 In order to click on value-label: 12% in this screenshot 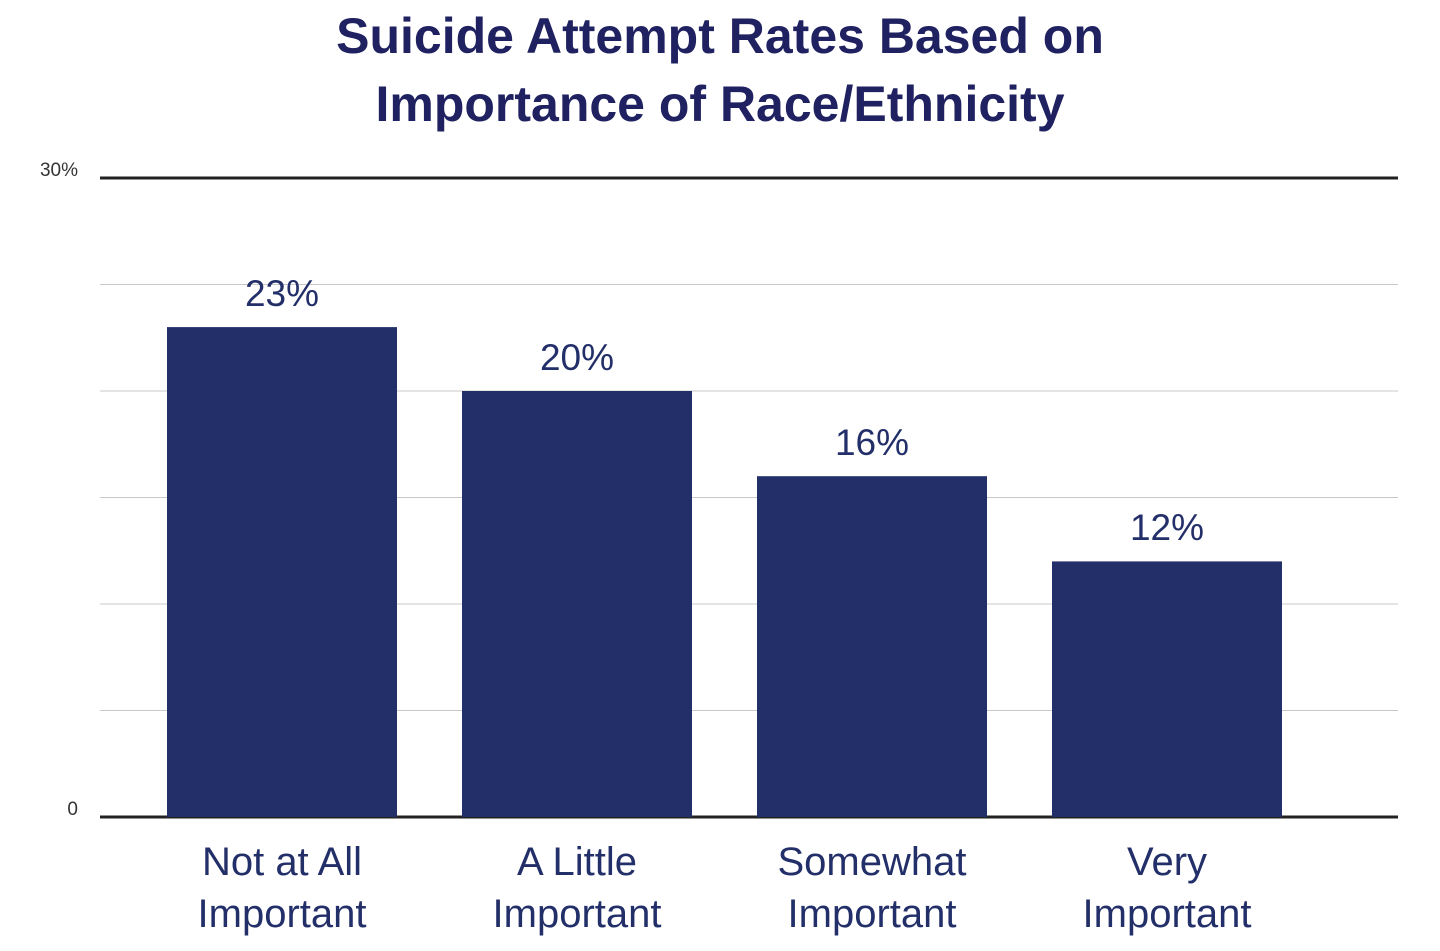, I will do `click(1167, 527)`.